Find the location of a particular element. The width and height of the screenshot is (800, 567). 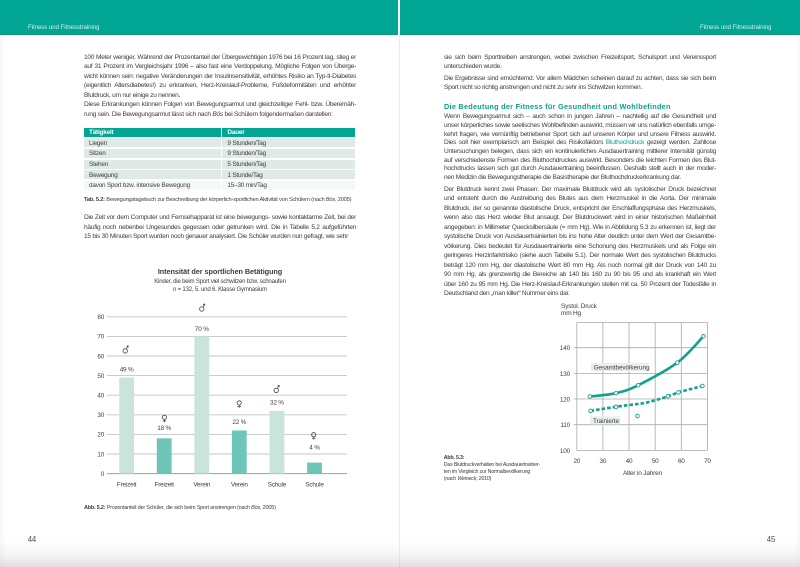

svg-text: 0 is located at coordinates (103, 474).